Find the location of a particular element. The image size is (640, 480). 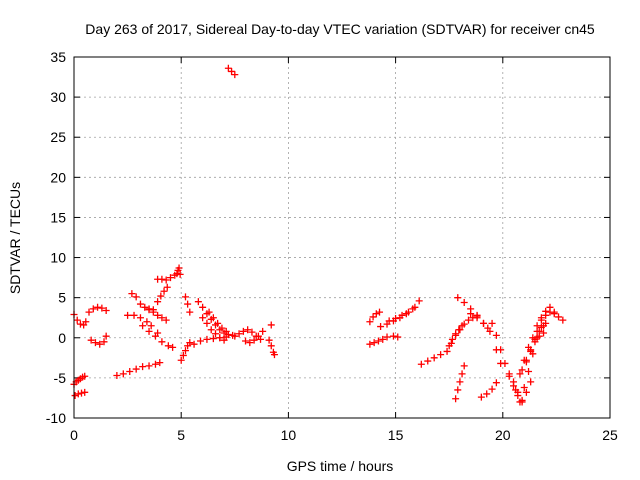

y-tick-label: 35 is located at coordinates (58, 57).